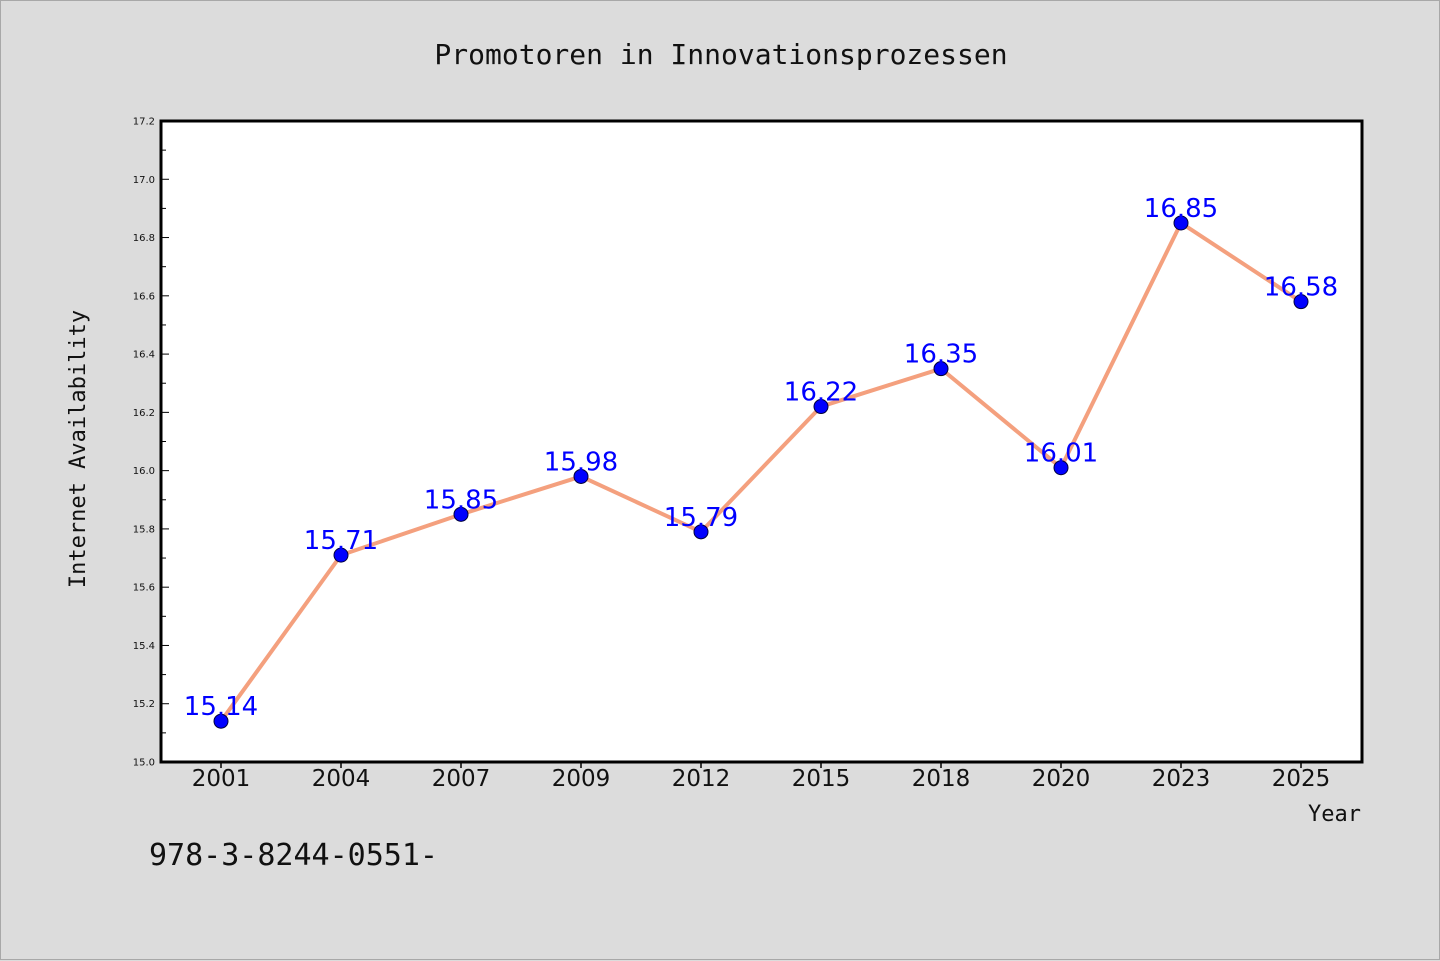  Describe the element at coordinates (144, 180) in the screenshot. I see `y-tick-label: 17.0` at that location.